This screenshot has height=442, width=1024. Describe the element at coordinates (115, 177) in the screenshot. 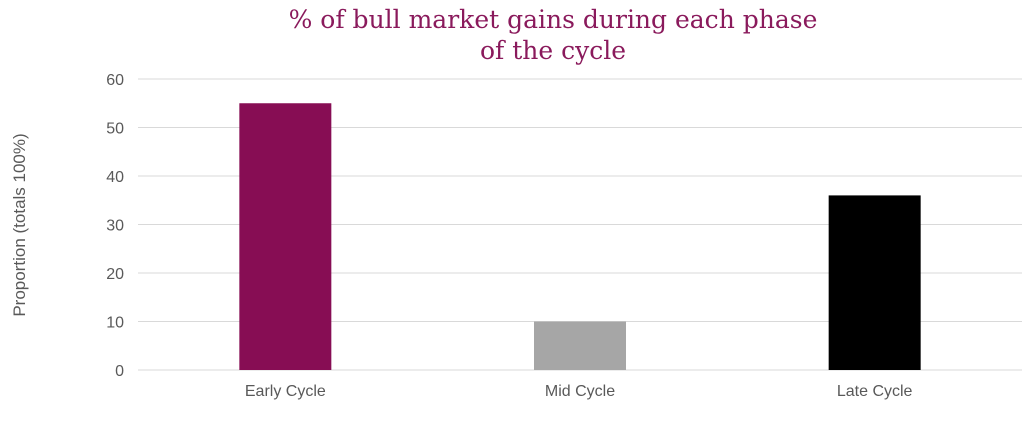

I see `y-tick-label: 40` at that location.